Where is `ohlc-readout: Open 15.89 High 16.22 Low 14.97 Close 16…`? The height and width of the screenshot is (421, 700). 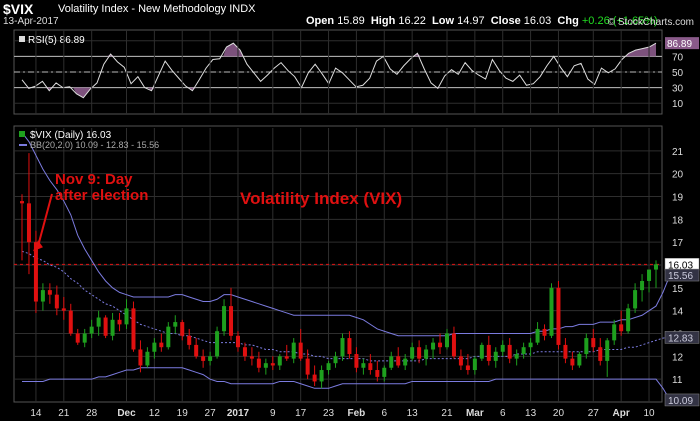
ohlc-readout: Open 15.89 High 16.22 Low 14.97 Close 16… is located at coordinates (482, 21).